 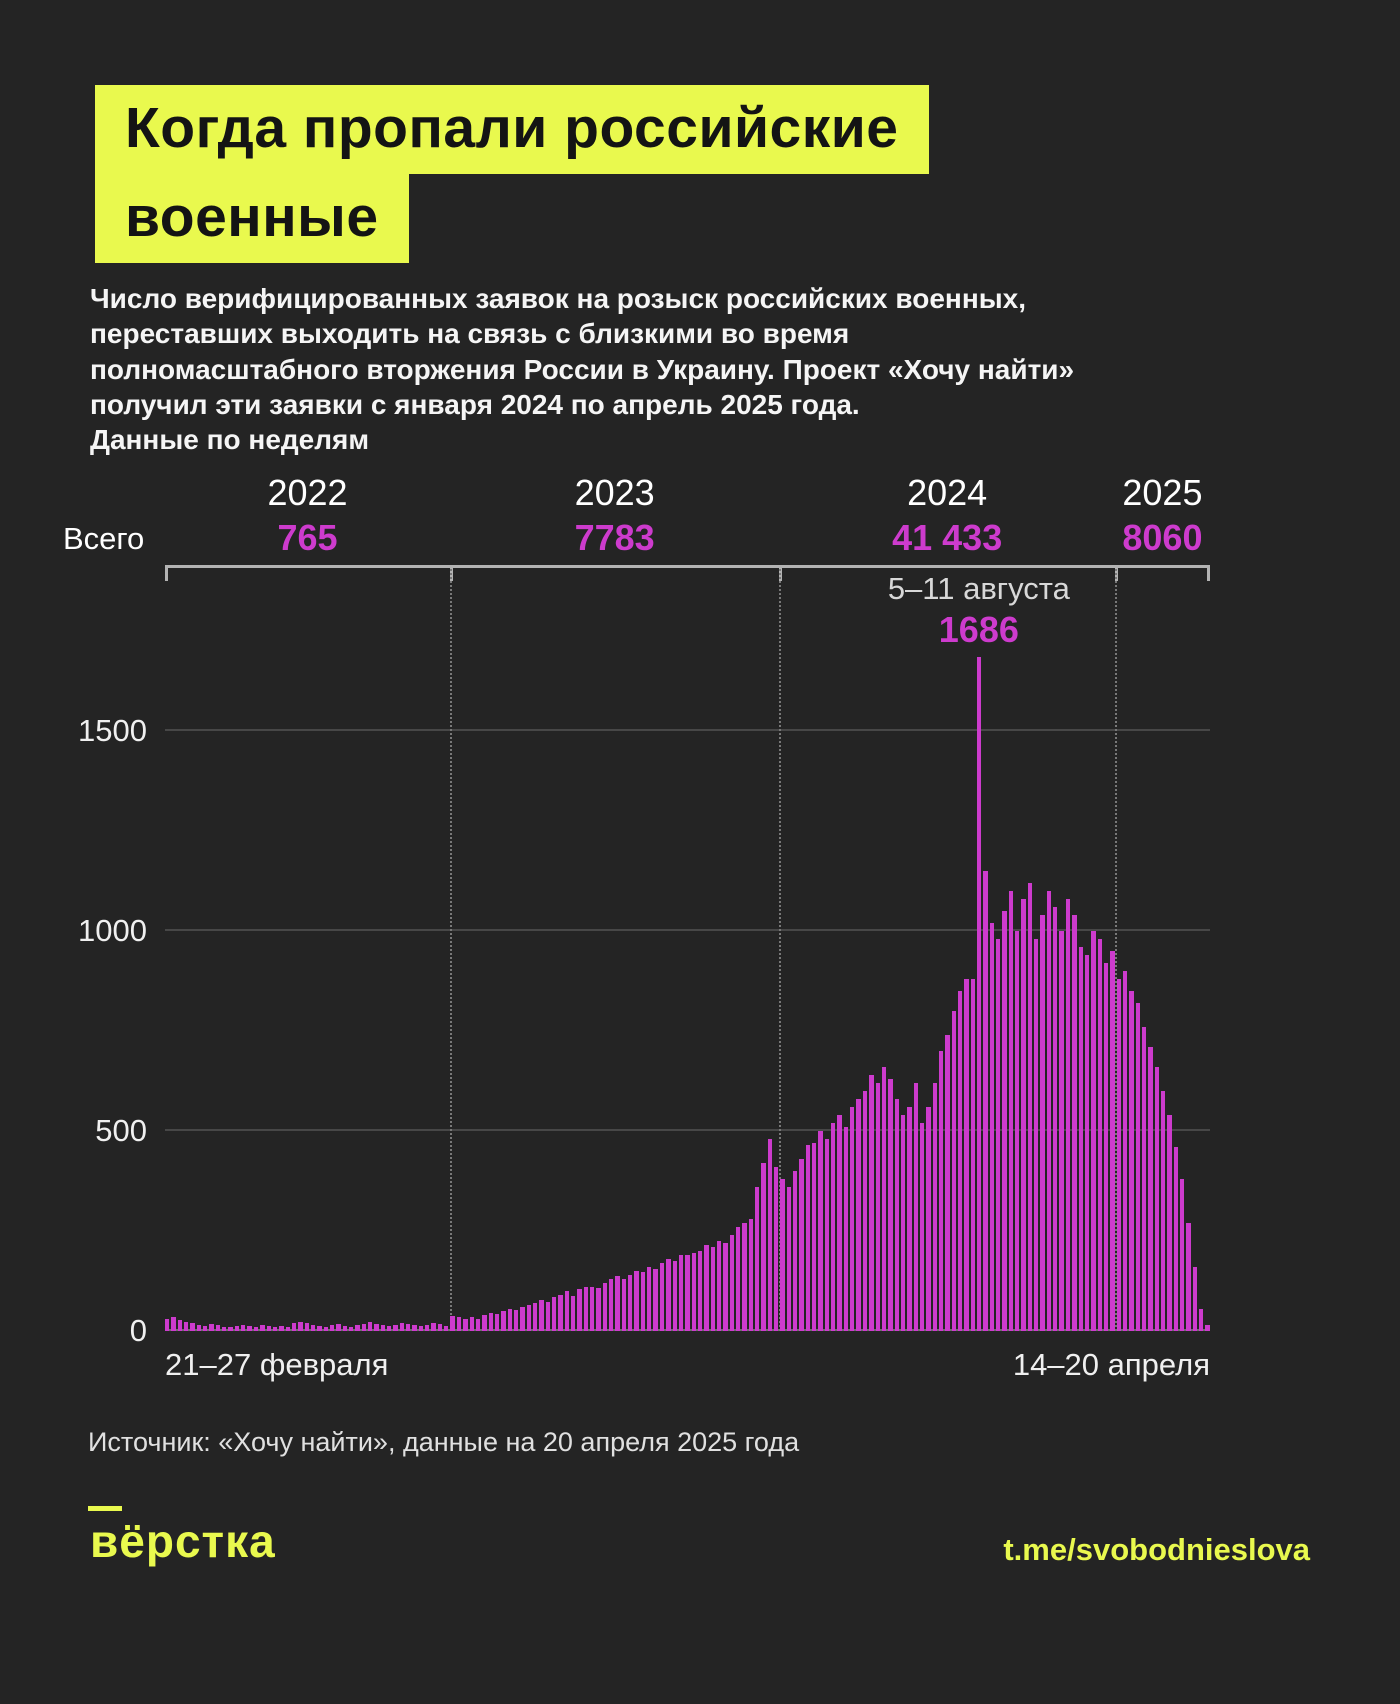 I want to click on logo-text: вёрстка, so click(x=183, y=1541).